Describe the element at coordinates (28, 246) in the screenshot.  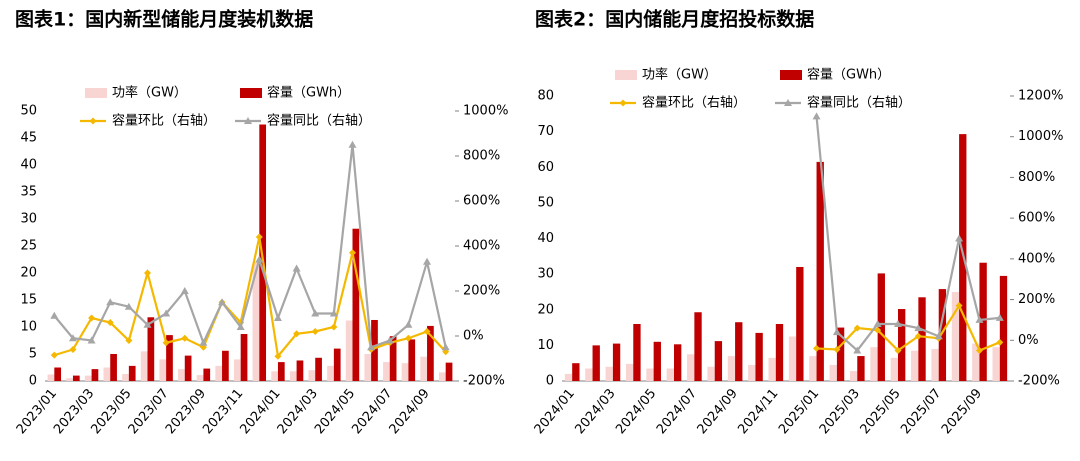
I see `y-tick-label: 25` at that location.